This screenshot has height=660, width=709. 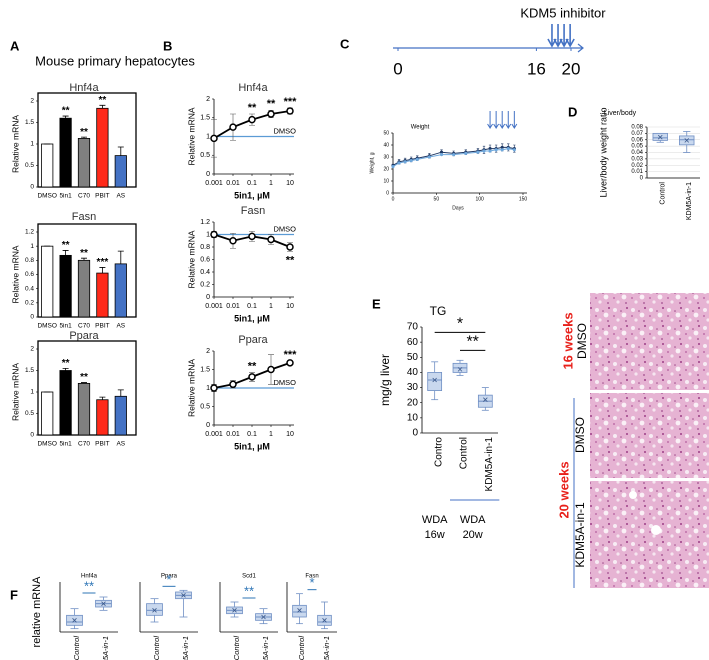 I want to click on row-label: KDM5A-in-1, so click(x=580, y=535).